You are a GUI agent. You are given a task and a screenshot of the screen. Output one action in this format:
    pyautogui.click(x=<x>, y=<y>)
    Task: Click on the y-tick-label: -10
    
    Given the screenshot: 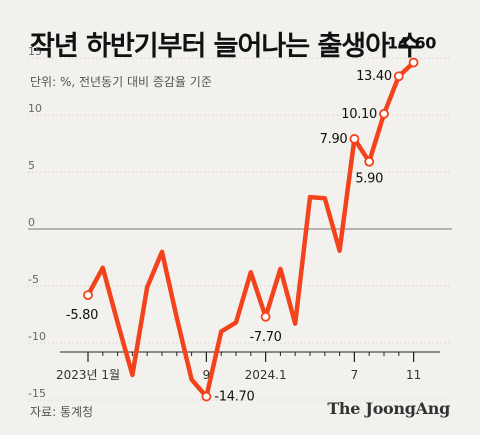 What is the action you would take?
    pyautogui.click(x=37, y=336)
    